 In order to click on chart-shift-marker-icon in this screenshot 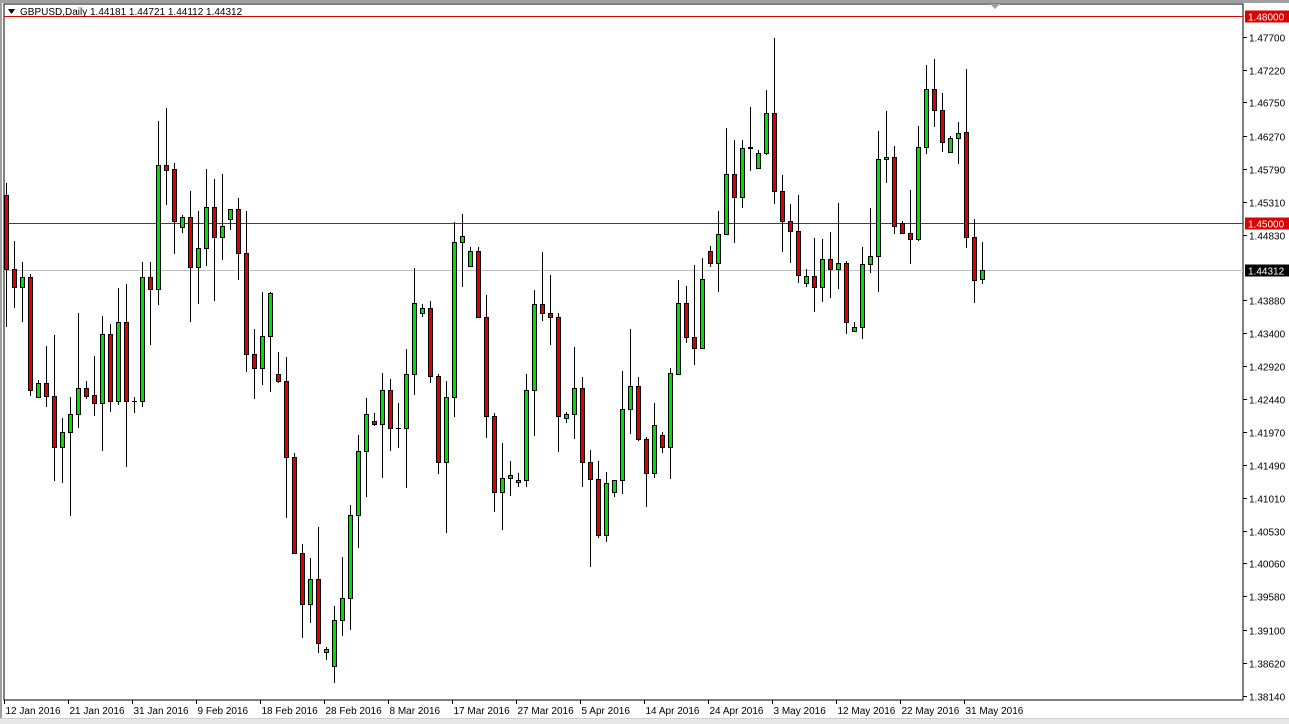, I will do `click(995, 6)`.